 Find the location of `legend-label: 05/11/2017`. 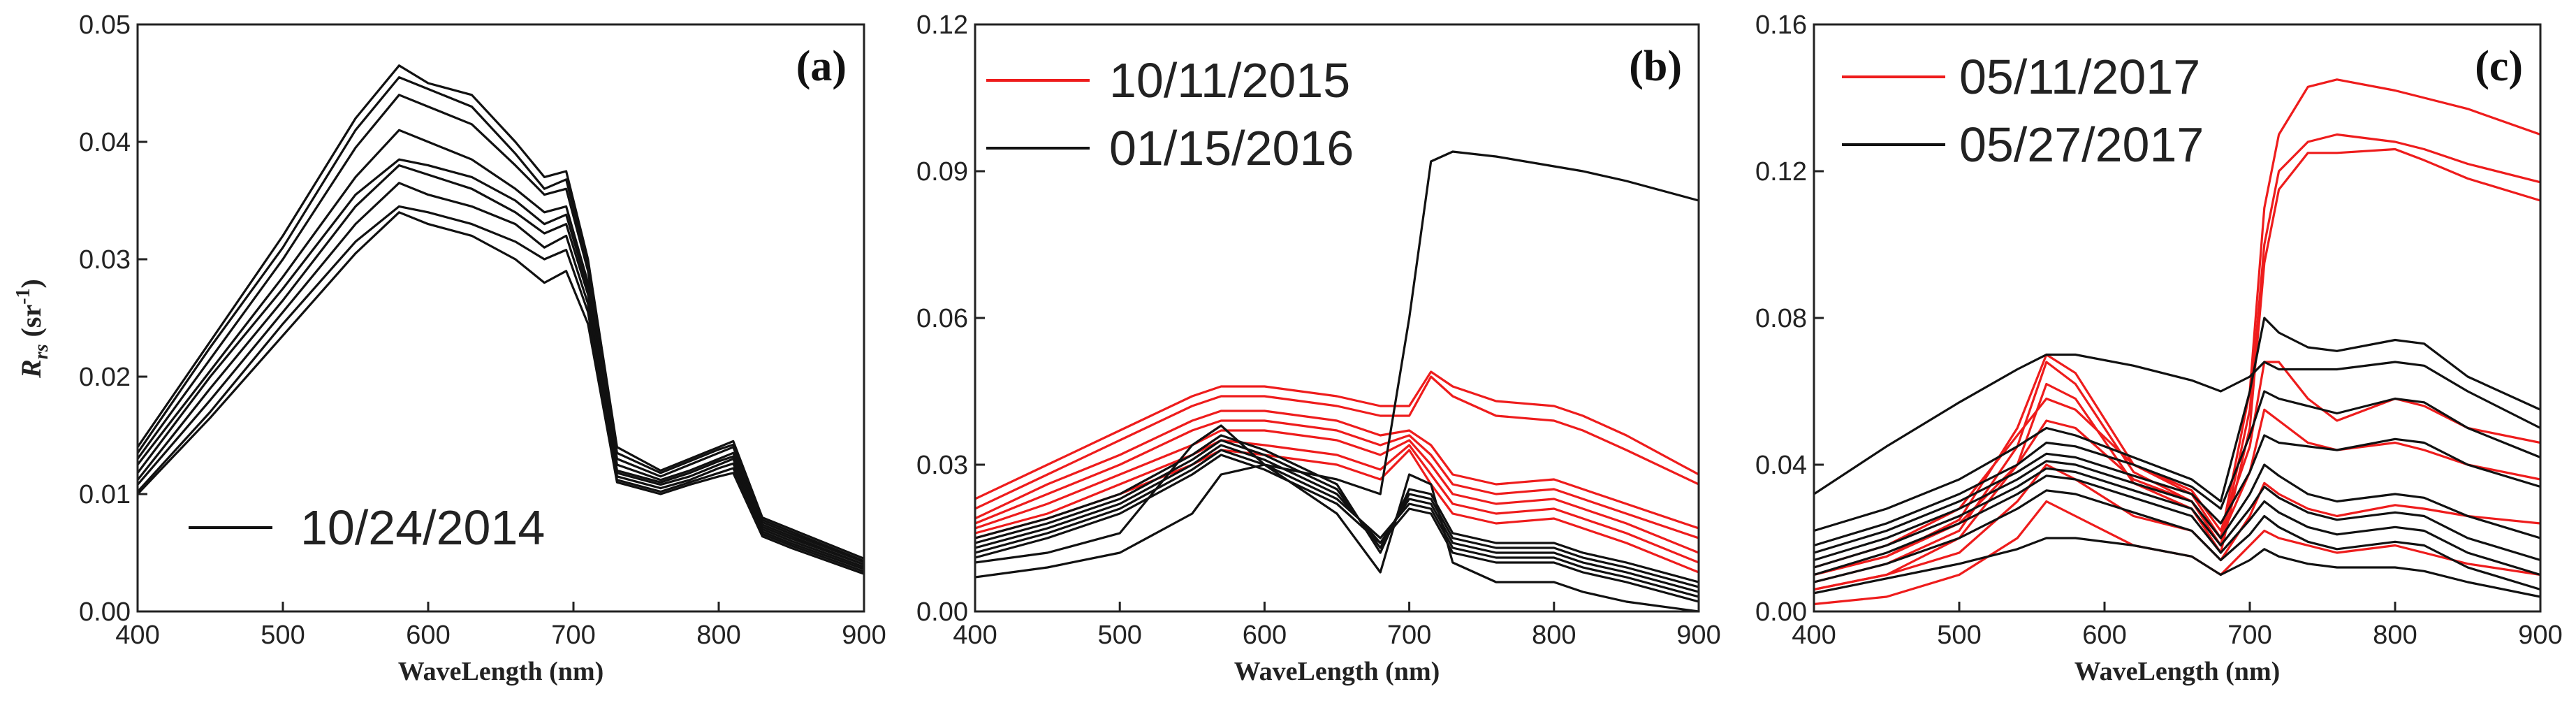

legend-label: 05/11/2017 is located at coordinates (2079, 77).